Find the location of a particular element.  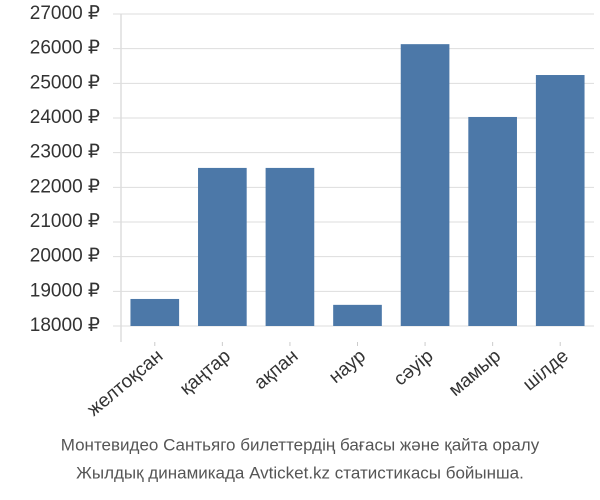

y-tick-label: 22000 ₽ is located at coordinates (65, 186).